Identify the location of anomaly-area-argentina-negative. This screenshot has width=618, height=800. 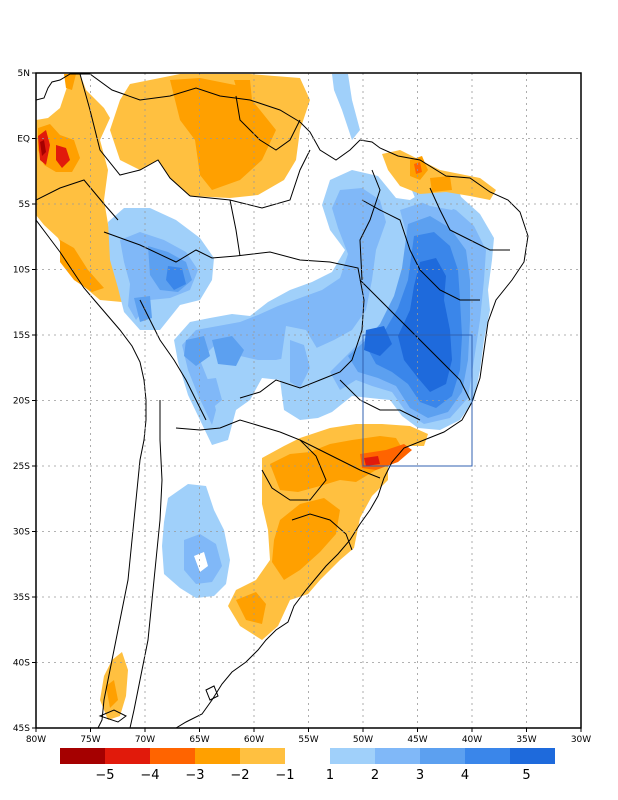
(251, 608).